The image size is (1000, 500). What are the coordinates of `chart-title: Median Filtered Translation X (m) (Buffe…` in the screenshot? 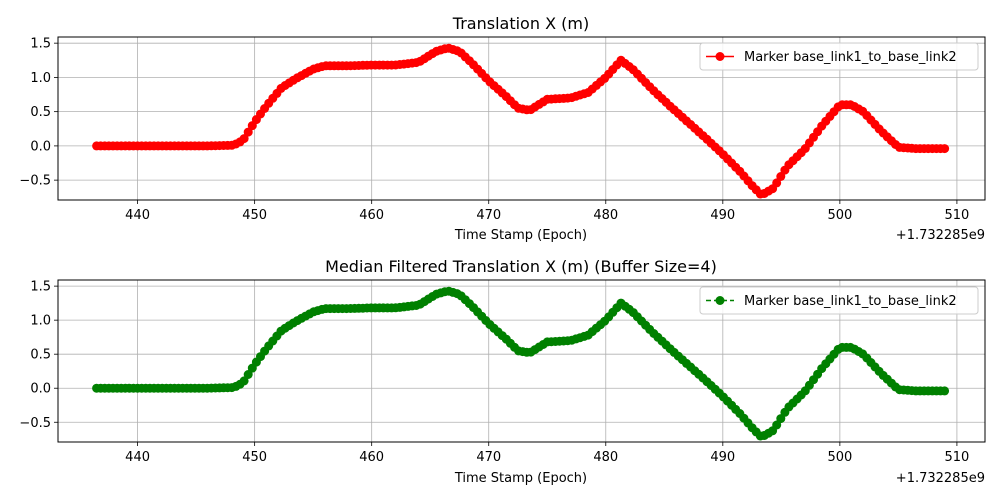 It's located at (521, 266).